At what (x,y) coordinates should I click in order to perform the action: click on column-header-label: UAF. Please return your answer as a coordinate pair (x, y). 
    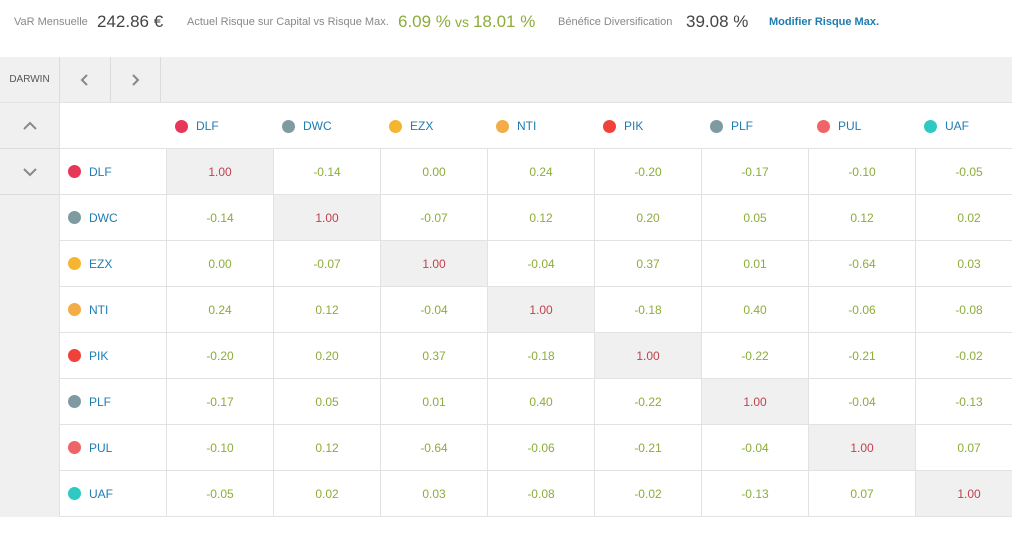
    Looking at the image, I should click on (957, 126).